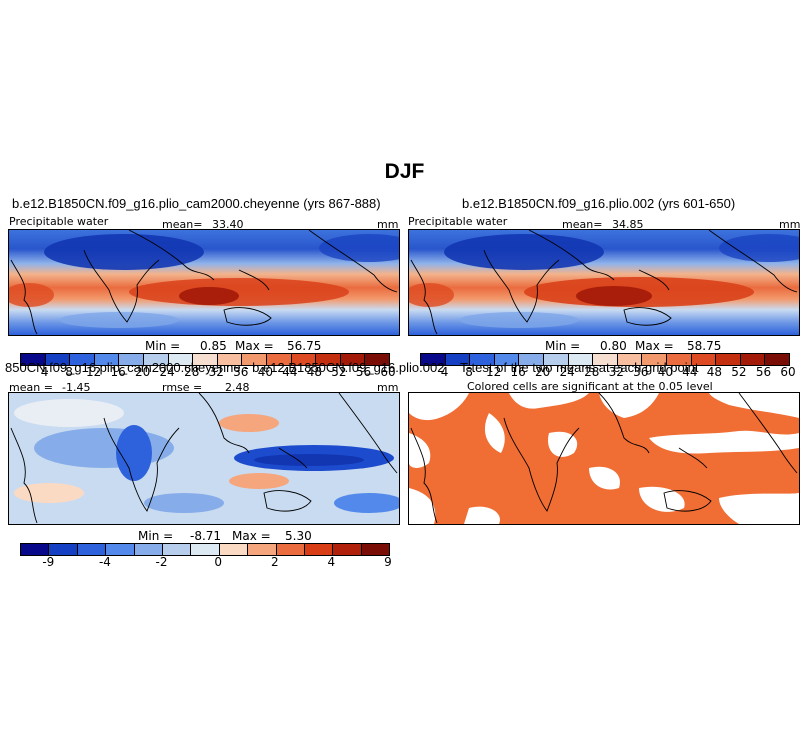 The width and height of the screenshot is (809, 733). I want to click on panel1-colorbar-tick-label: 8, so click(69, 372).